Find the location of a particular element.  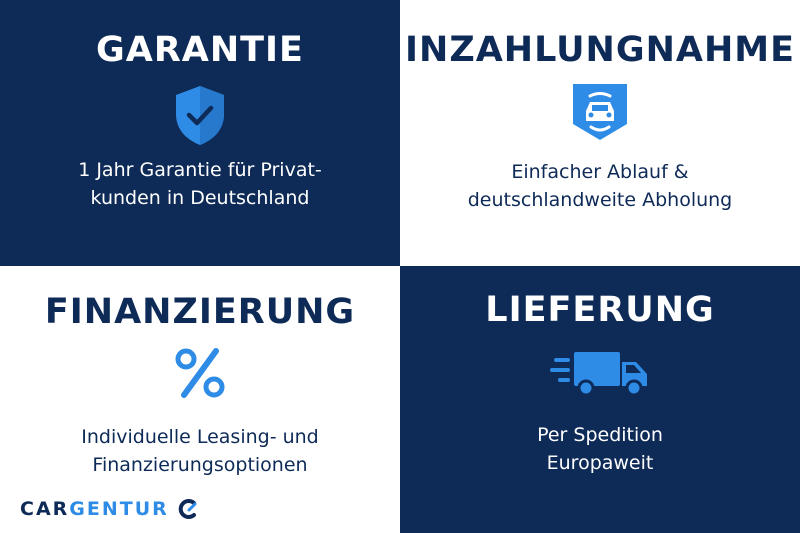

tile-desc-line: Individuelle Leasing- und is located at coordinates (200, 437).